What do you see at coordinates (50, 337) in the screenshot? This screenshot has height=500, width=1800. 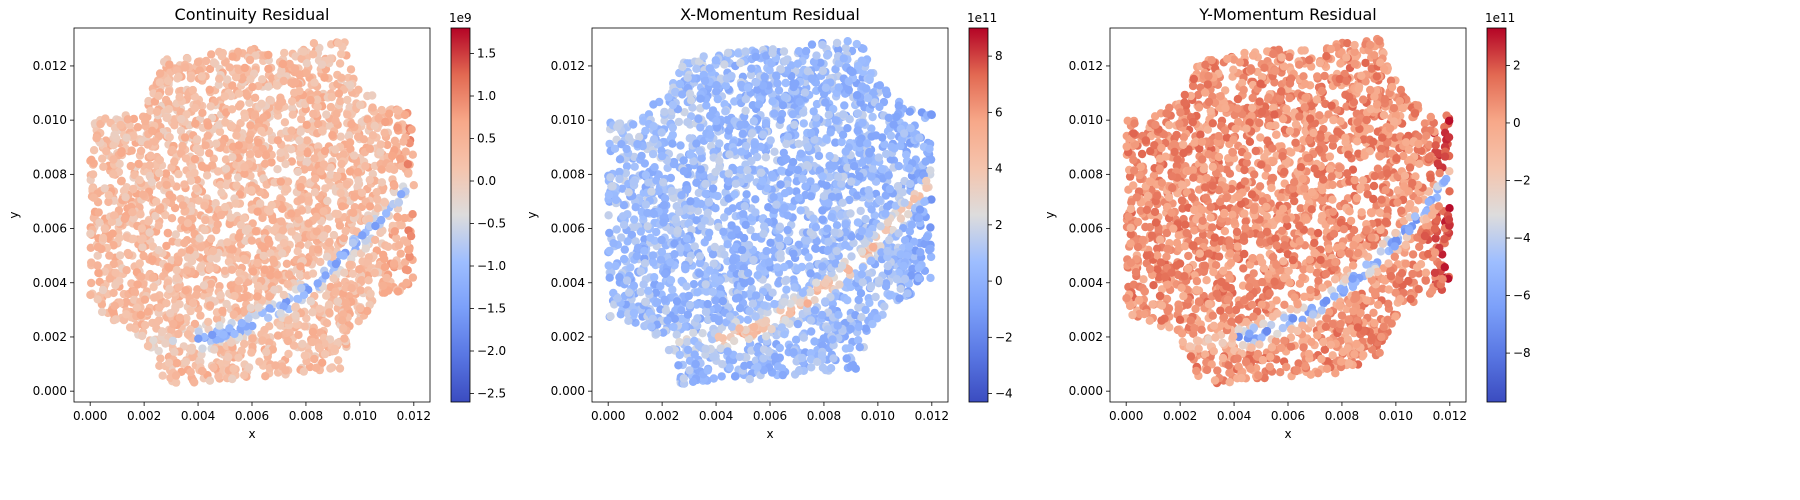 I see `y-tick-label: 0.002` at bounding box center [50, 337].